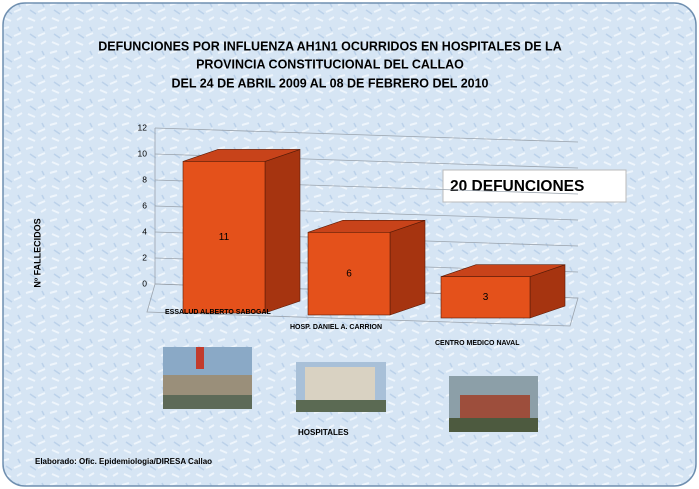 The width and height of the screenshot is (699, 489). Describe the element at coordinates (144, 205) in the screenshot. I see `y-tick-label: 6` at that location.